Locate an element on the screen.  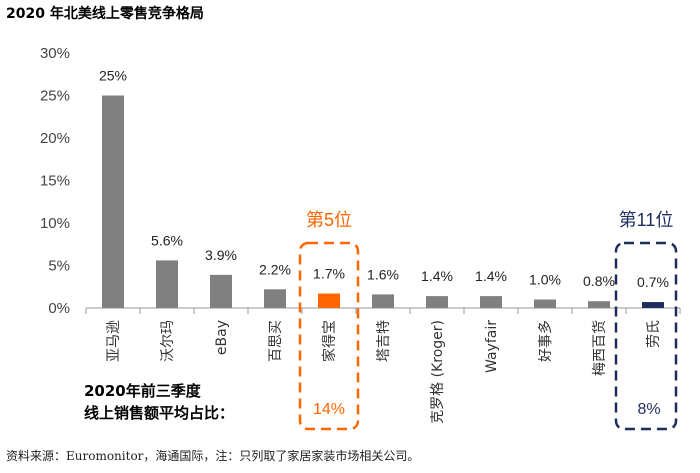
x-axis-tick-marks is located at coordinates (383, 311).